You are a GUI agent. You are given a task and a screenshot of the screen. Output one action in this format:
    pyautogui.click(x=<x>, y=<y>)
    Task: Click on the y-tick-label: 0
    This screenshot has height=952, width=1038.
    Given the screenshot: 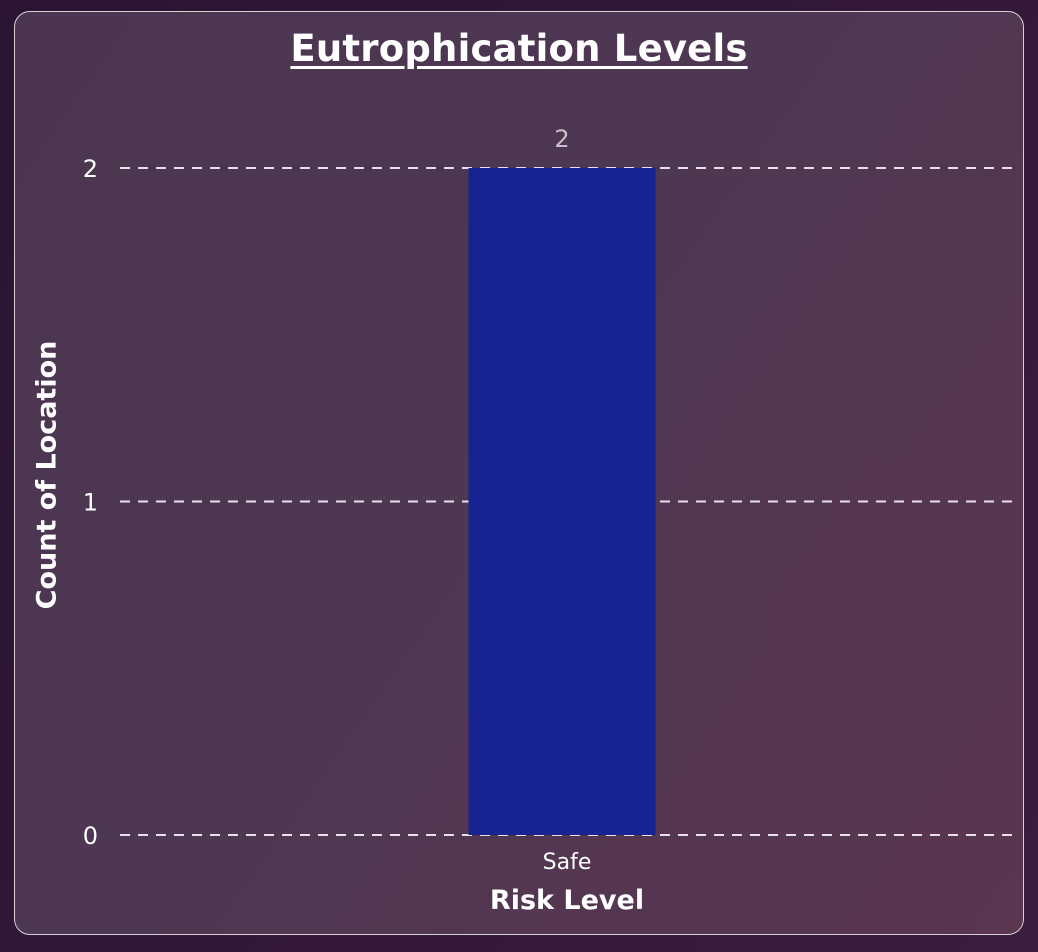 What is the action you would take?
    pyautogui.click(x=90, y=836)
    